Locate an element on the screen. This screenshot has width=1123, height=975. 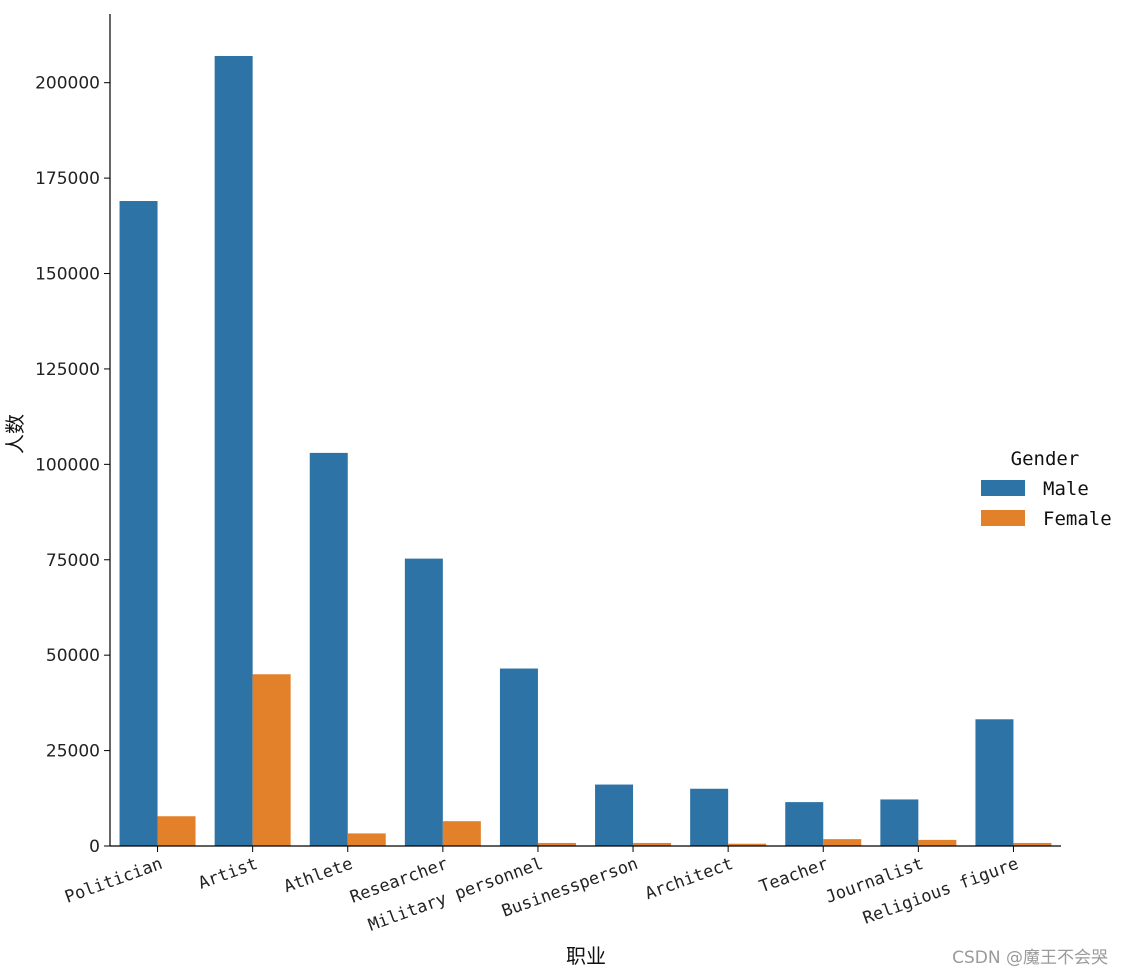
bar-male-military-personnel is located at coordinates (518, 757).